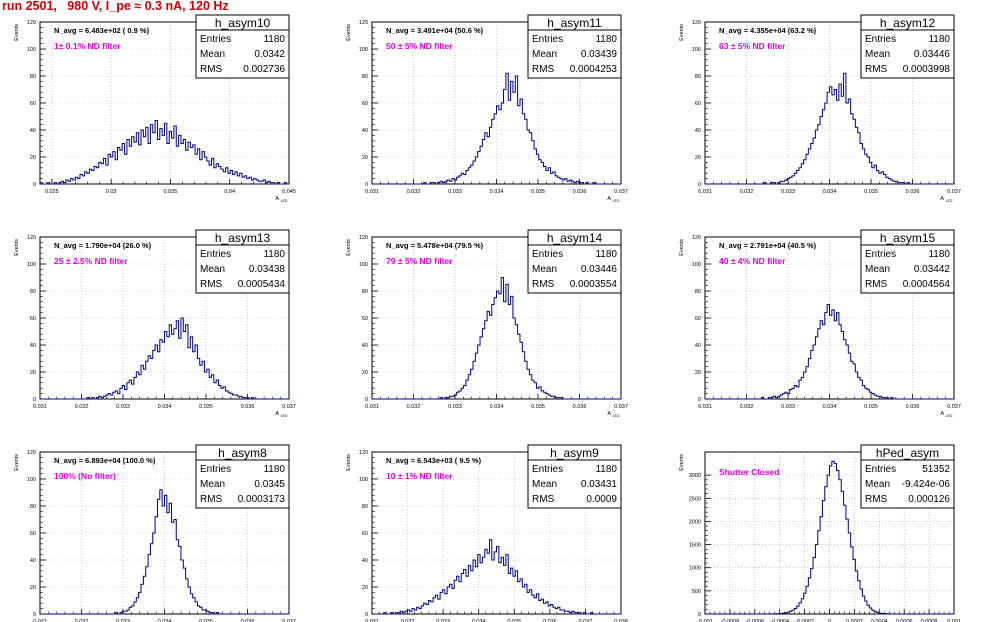 The width and height of the screenshot is (996, 622). What do you see at coordinates (111, 192) in the screenshot?
I see `x-tick-label: 0.03` at bounding box center [111, 192].